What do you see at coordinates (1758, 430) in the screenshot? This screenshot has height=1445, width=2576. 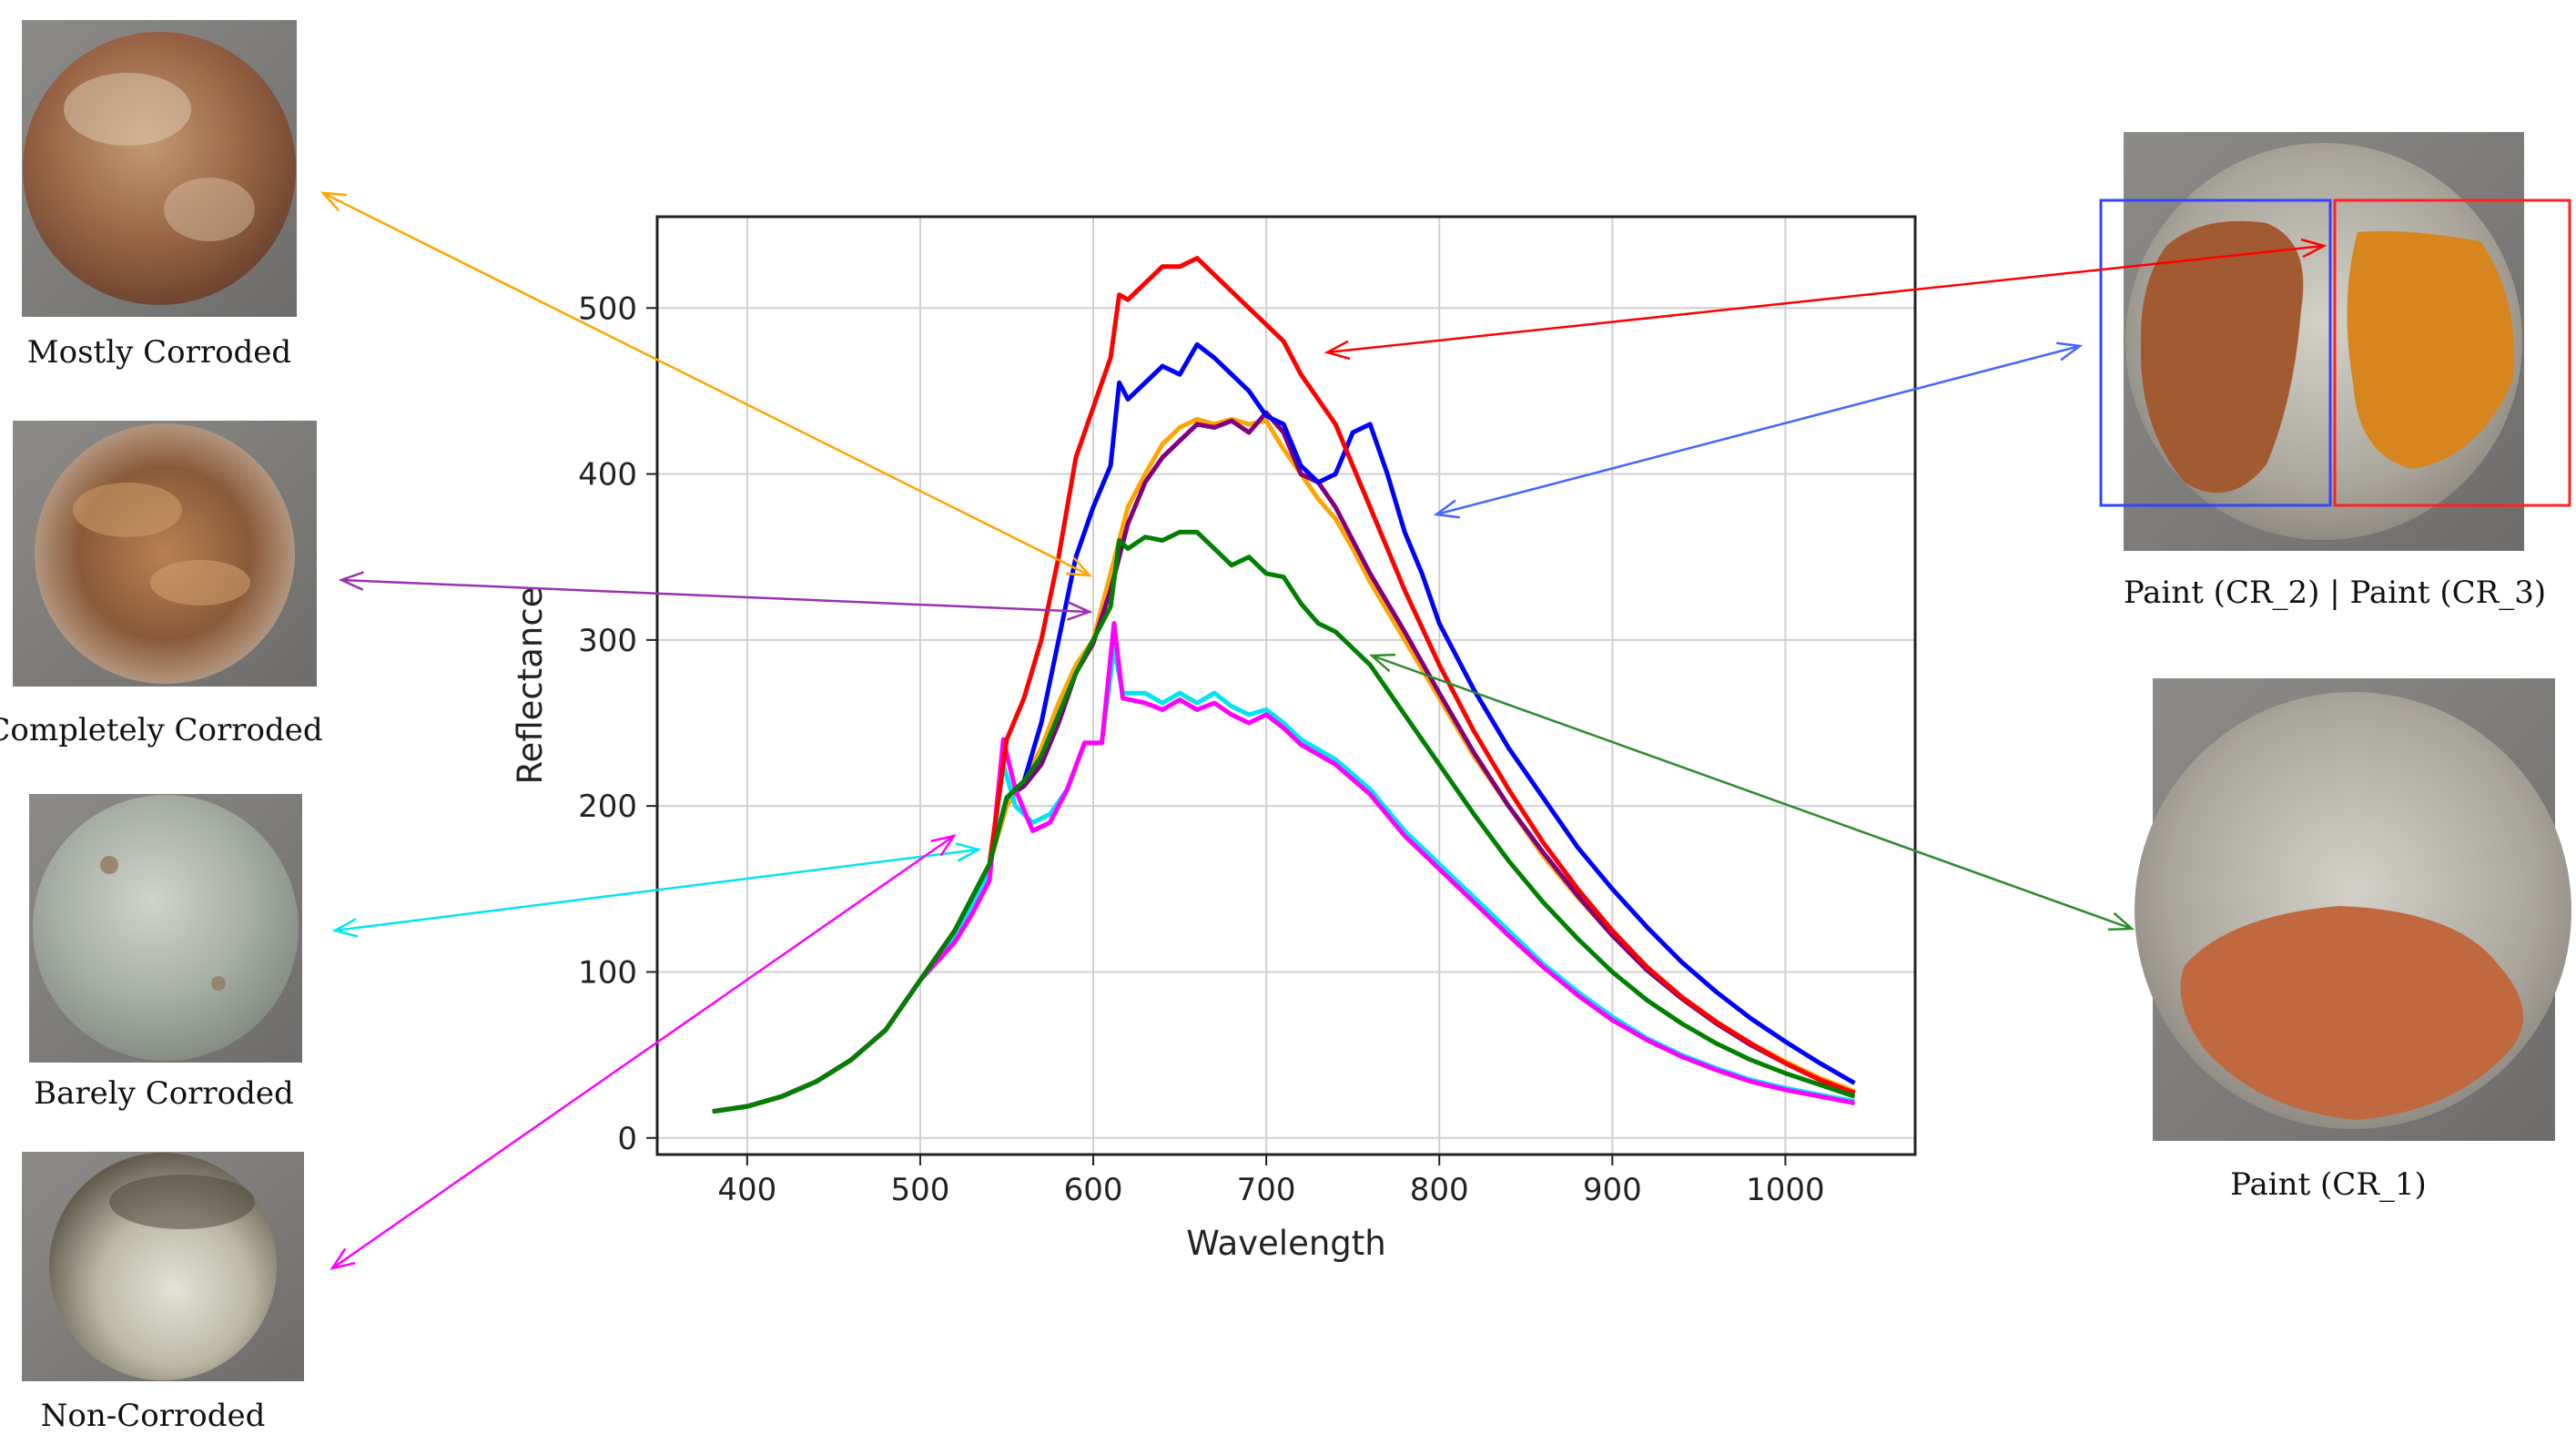 I see `arrow-paint-cr2` at bounding box center [1758, 430].